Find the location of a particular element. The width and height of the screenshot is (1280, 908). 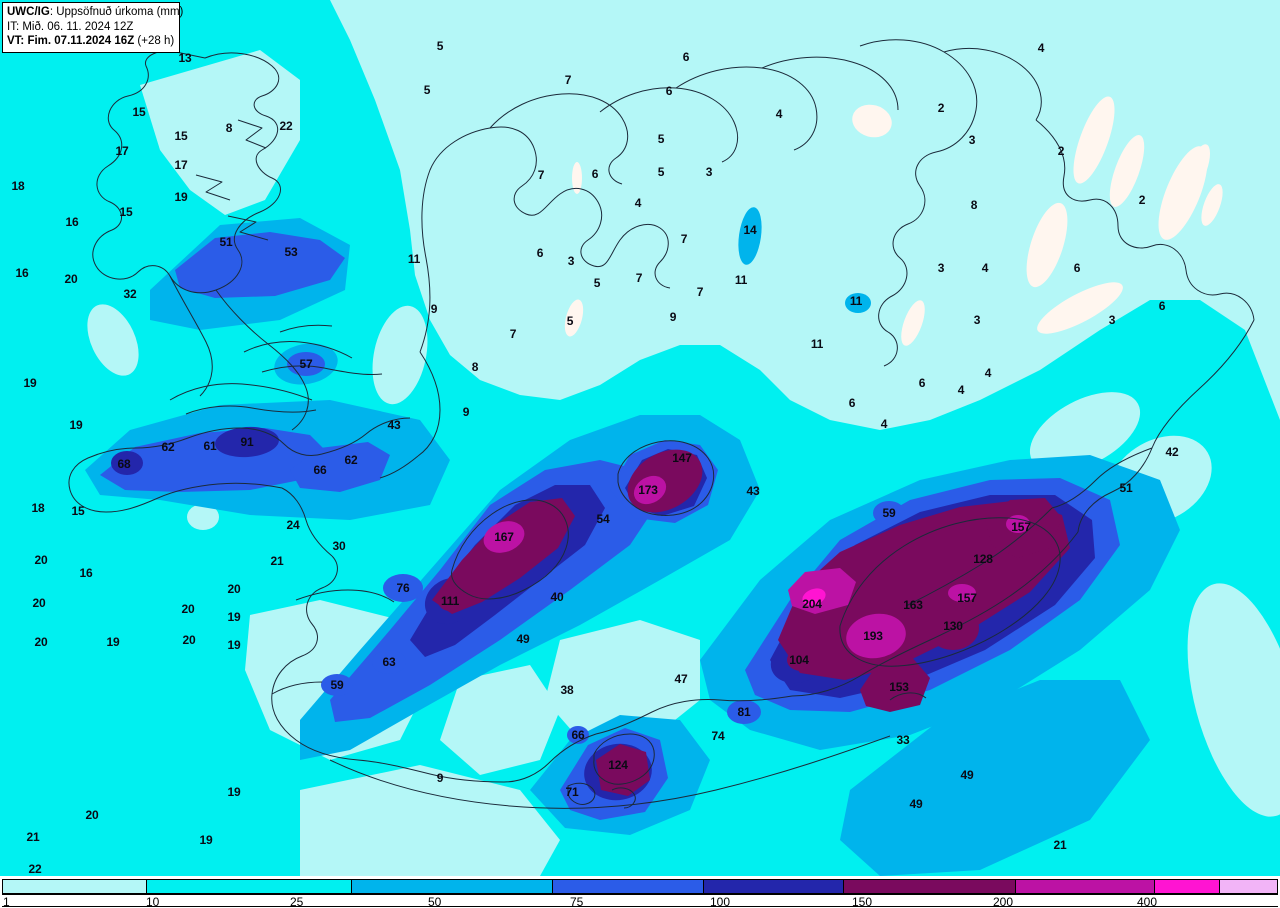

outline-hofsjokull is located at coordinates (666, 478).